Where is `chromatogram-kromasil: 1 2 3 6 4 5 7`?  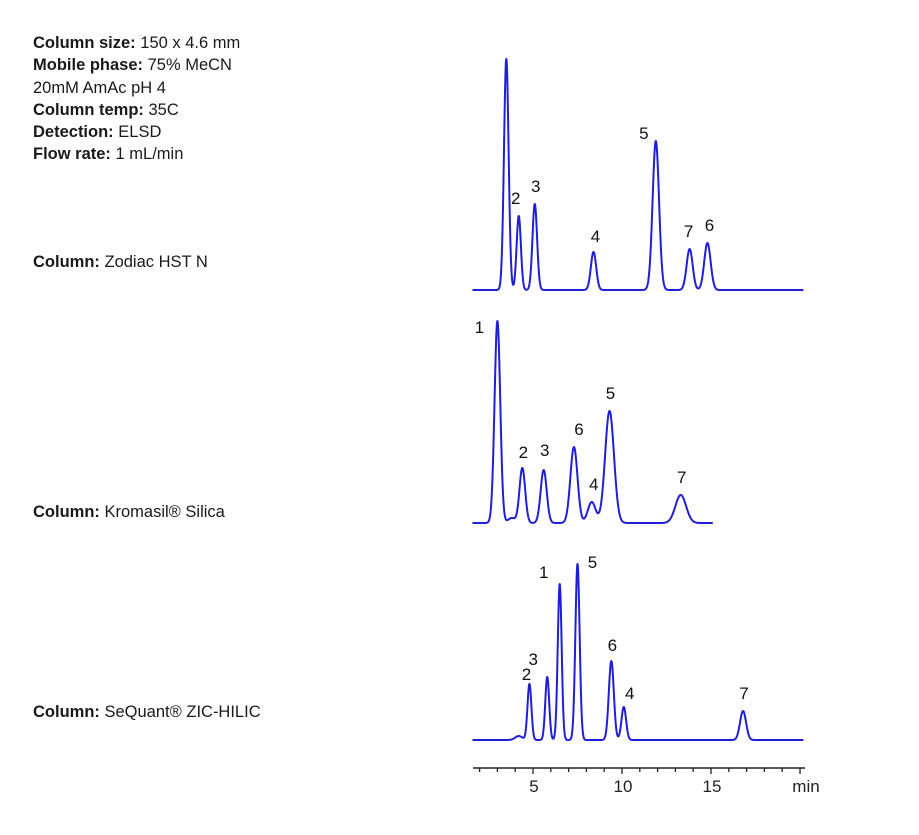 chromatogram-kromasil: 1 2 3 6 4 5 7 is located at coordinates (592, 421).